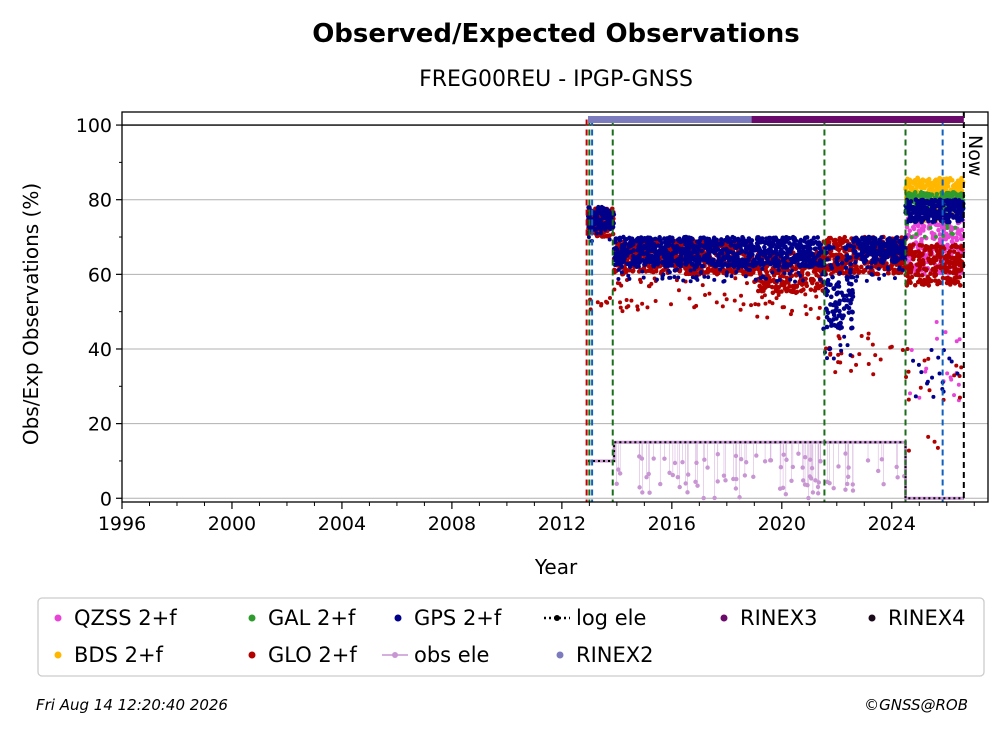  What do you see at coordinates (775, 470) in the screenshot?
I see `obs-ele-layer` at bounding box center [775, 470].